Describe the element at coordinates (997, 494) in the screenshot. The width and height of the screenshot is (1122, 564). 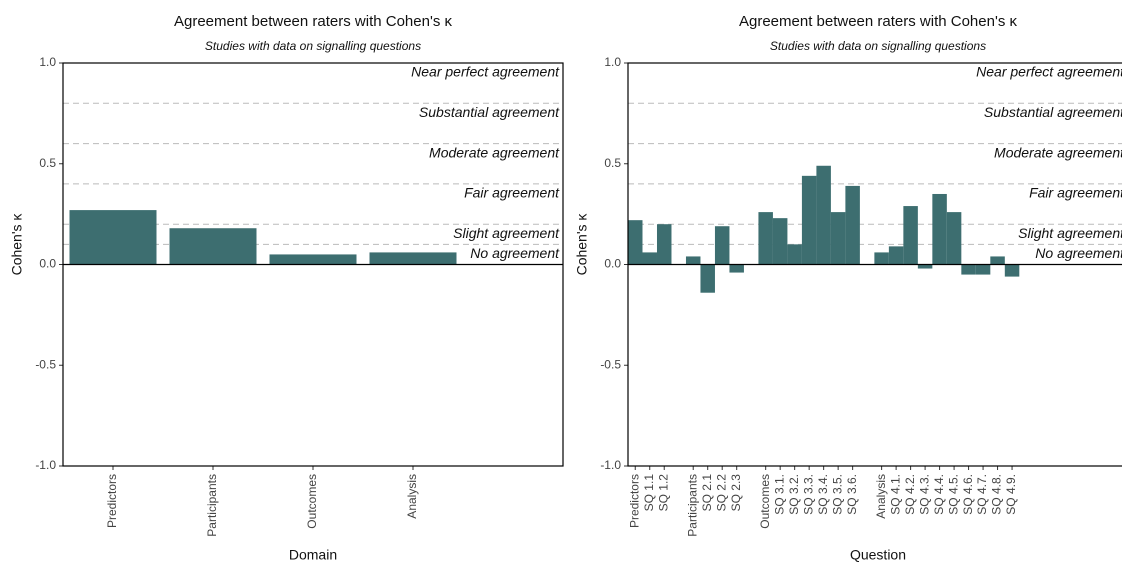
I see `x-tick-label: SQ 4.8.` at that location.